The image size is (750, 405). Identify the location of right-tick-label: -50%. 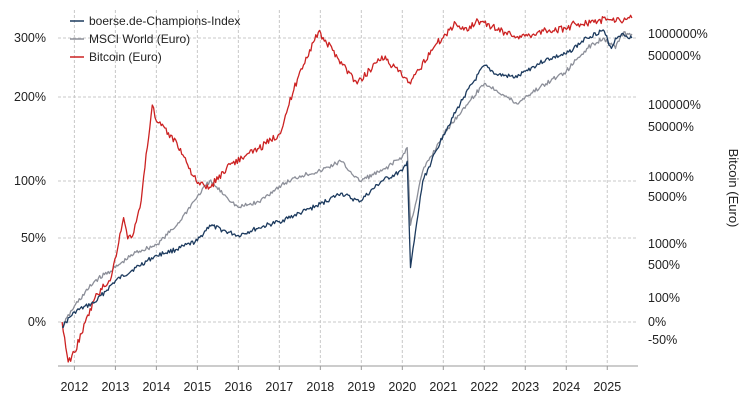
(662, 340).